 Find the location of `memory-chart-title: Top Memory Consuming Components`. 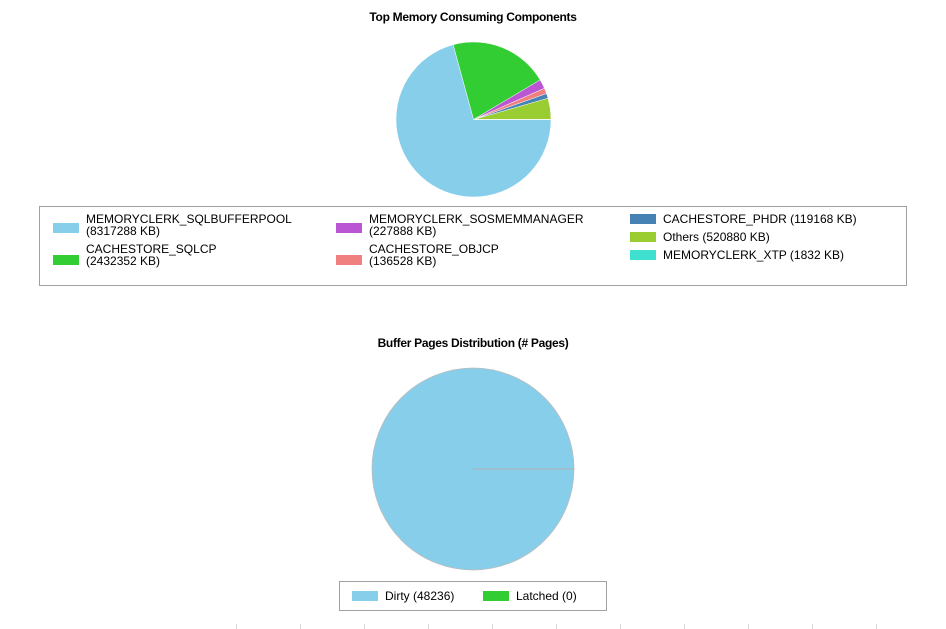

memory-chart-title: Top Memory Consuming Components is located at coordinates (473, 17).